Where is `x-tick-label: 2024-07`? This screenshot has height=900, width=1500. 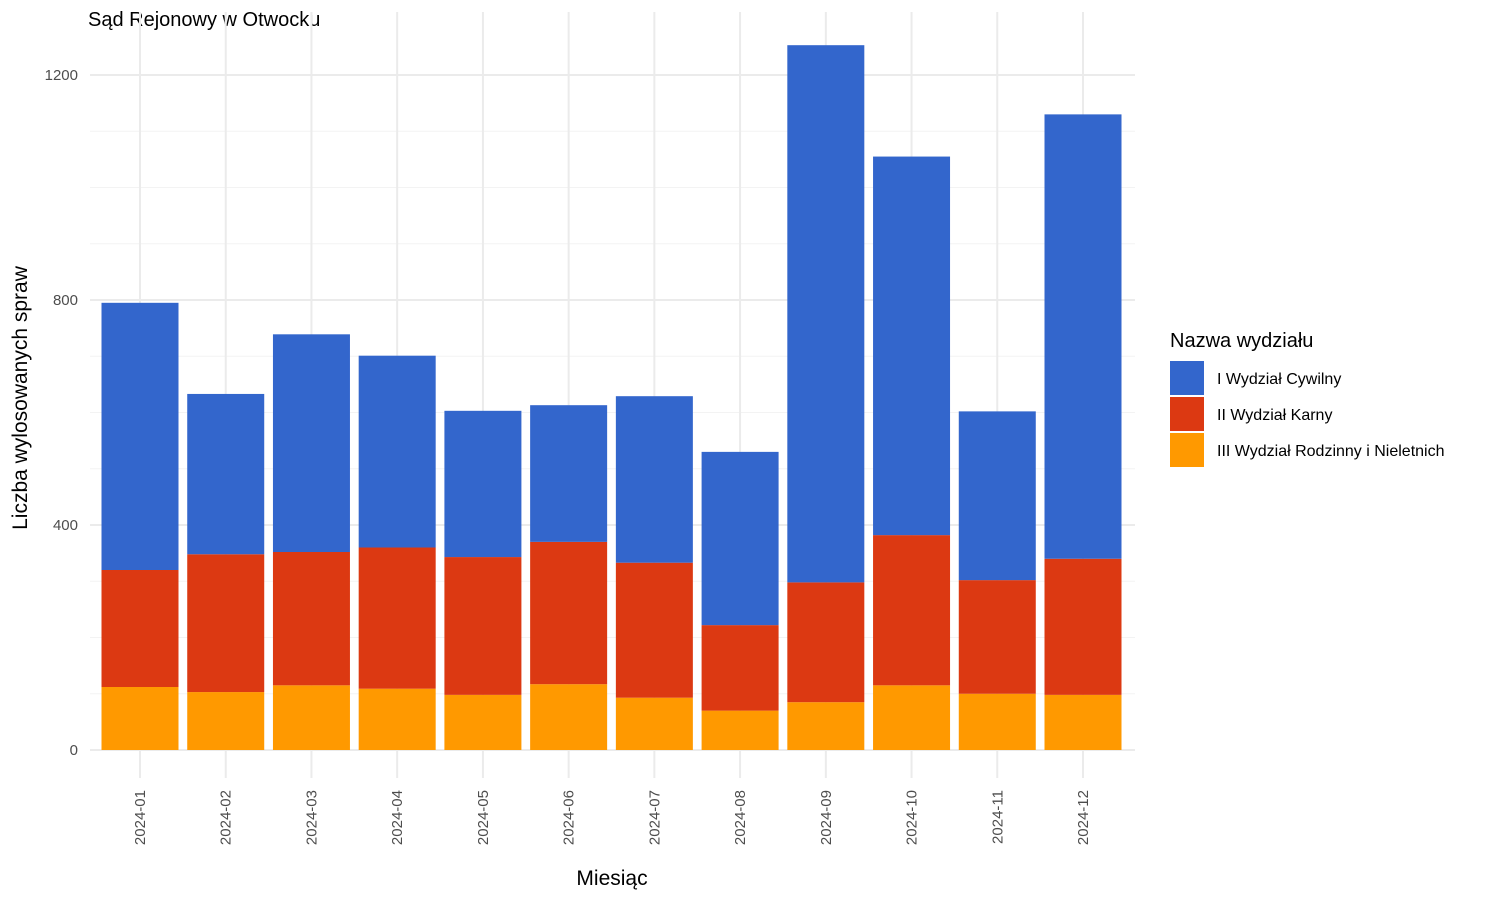 x-tick-label: 2024-07 is located at coordinates (654, 817).